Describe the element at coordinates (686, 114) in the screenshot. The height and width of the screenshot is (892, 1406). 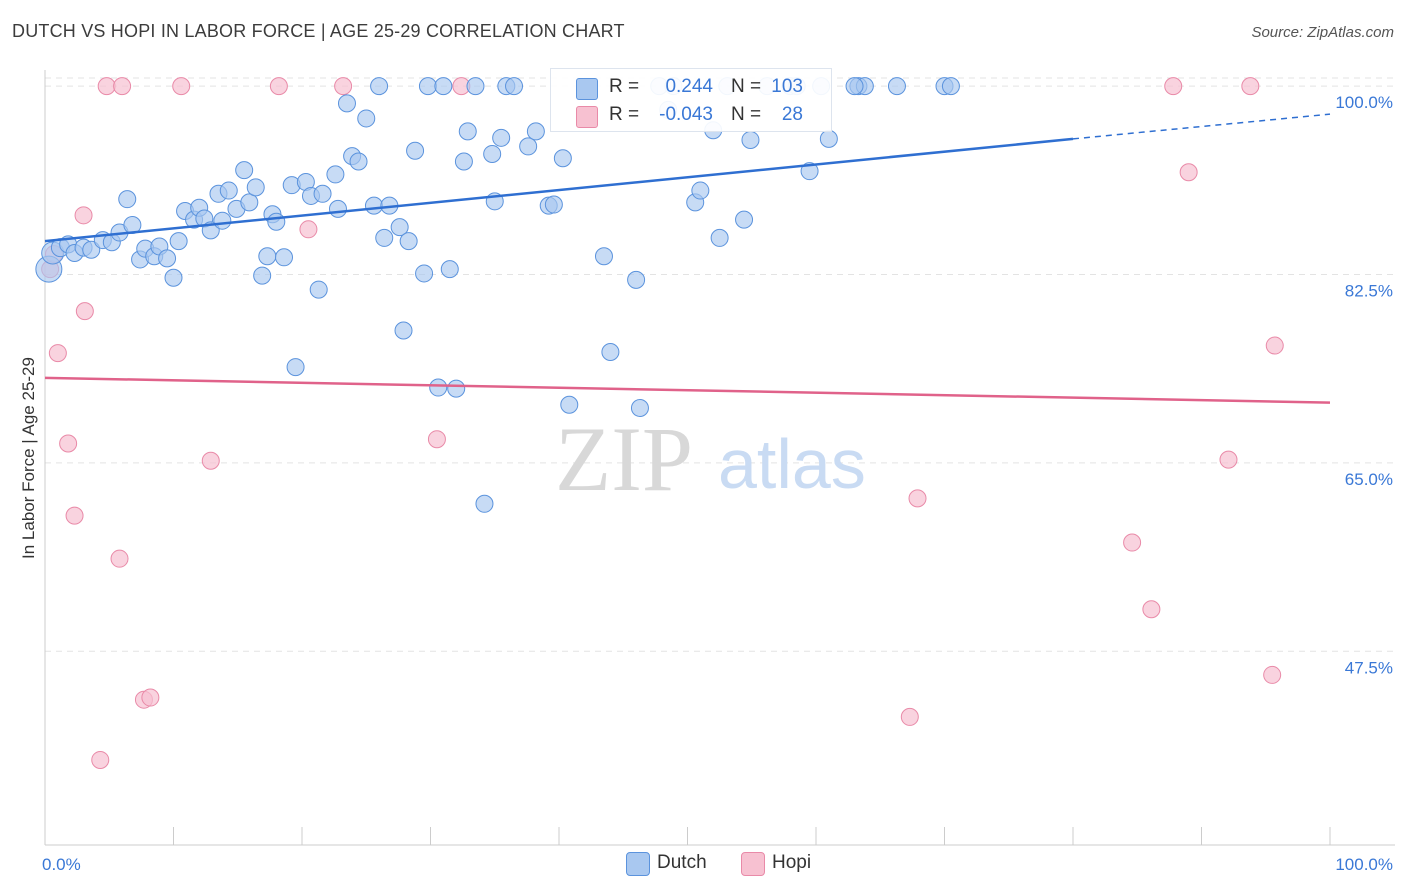
I see `hopi-r-value: -0.043` at that location.